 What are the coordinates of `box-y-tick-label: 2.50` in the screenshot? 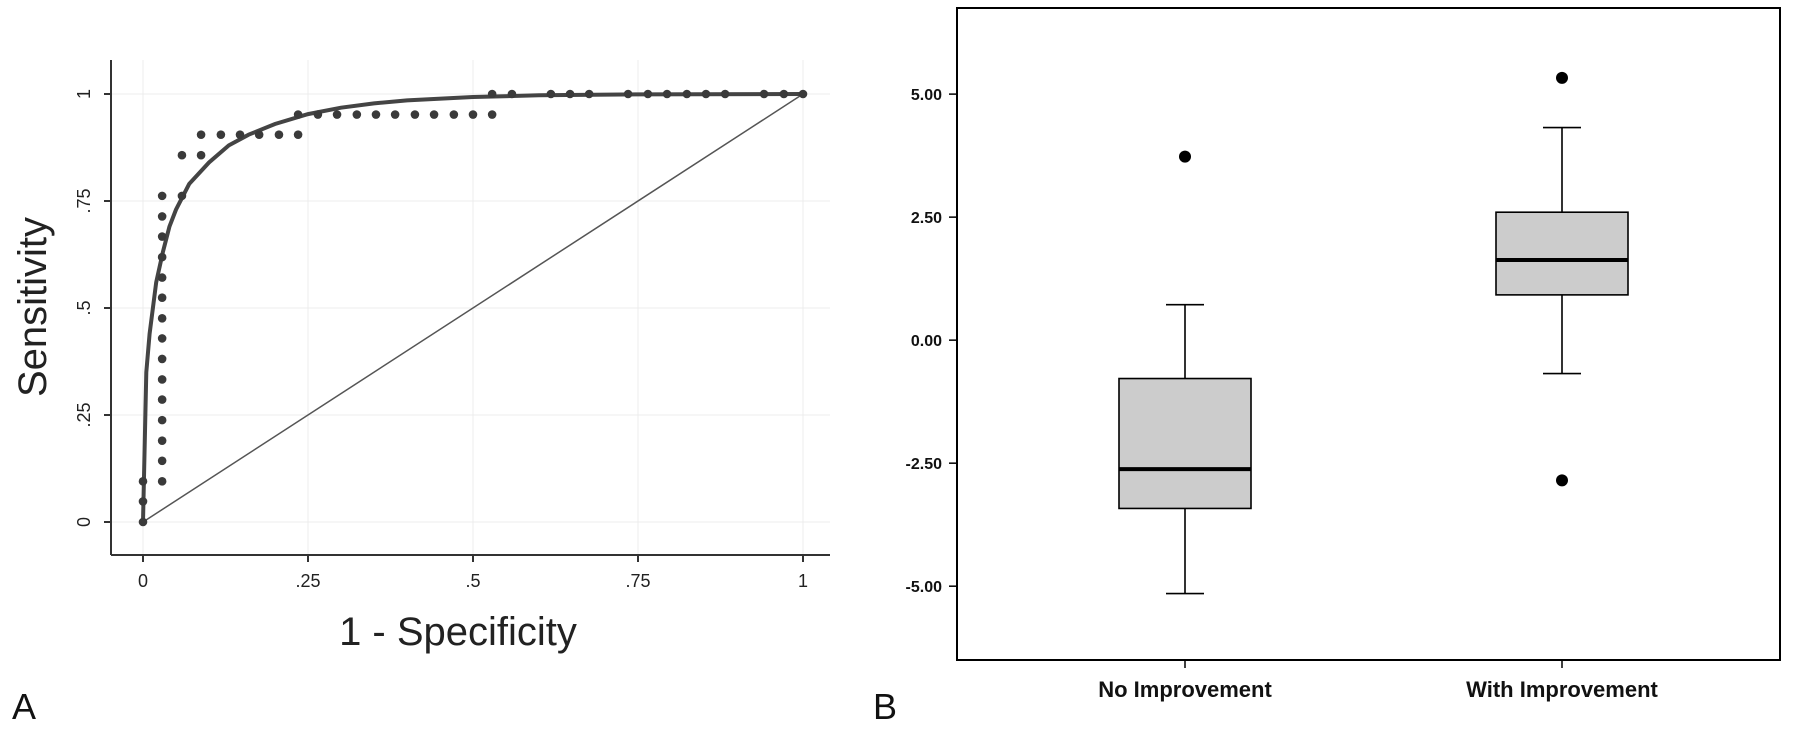 It's located at (926, 218).